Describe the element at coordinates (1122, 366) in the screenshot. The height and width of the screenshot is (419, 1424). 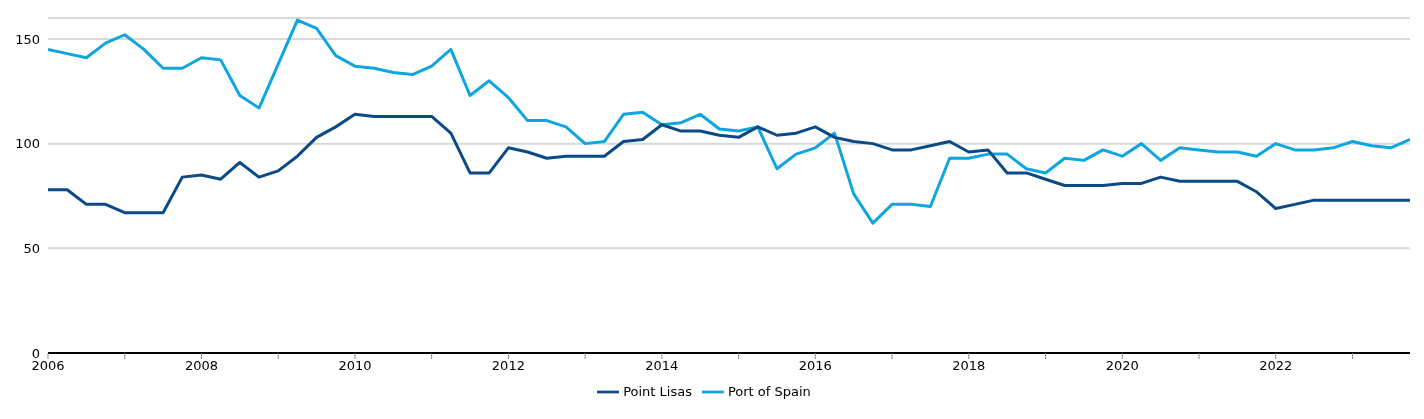
I see `x-tick-label: 2020` at that location.